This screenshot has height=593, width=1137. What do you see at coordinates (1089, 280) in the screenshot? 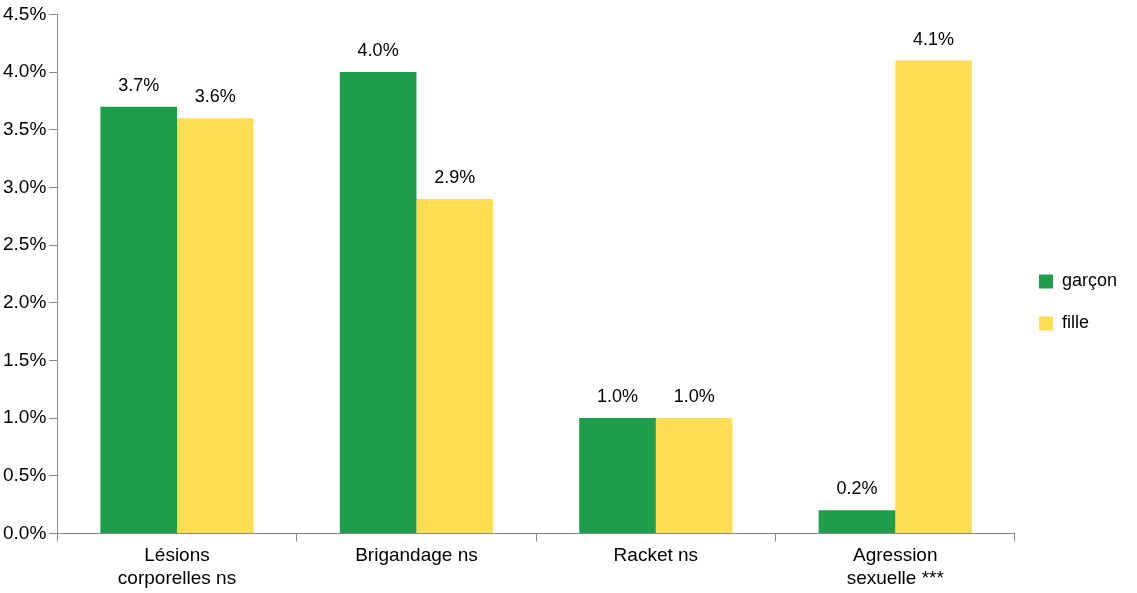
I see `legend-label: garçon` at bounding box center [1089, 280].